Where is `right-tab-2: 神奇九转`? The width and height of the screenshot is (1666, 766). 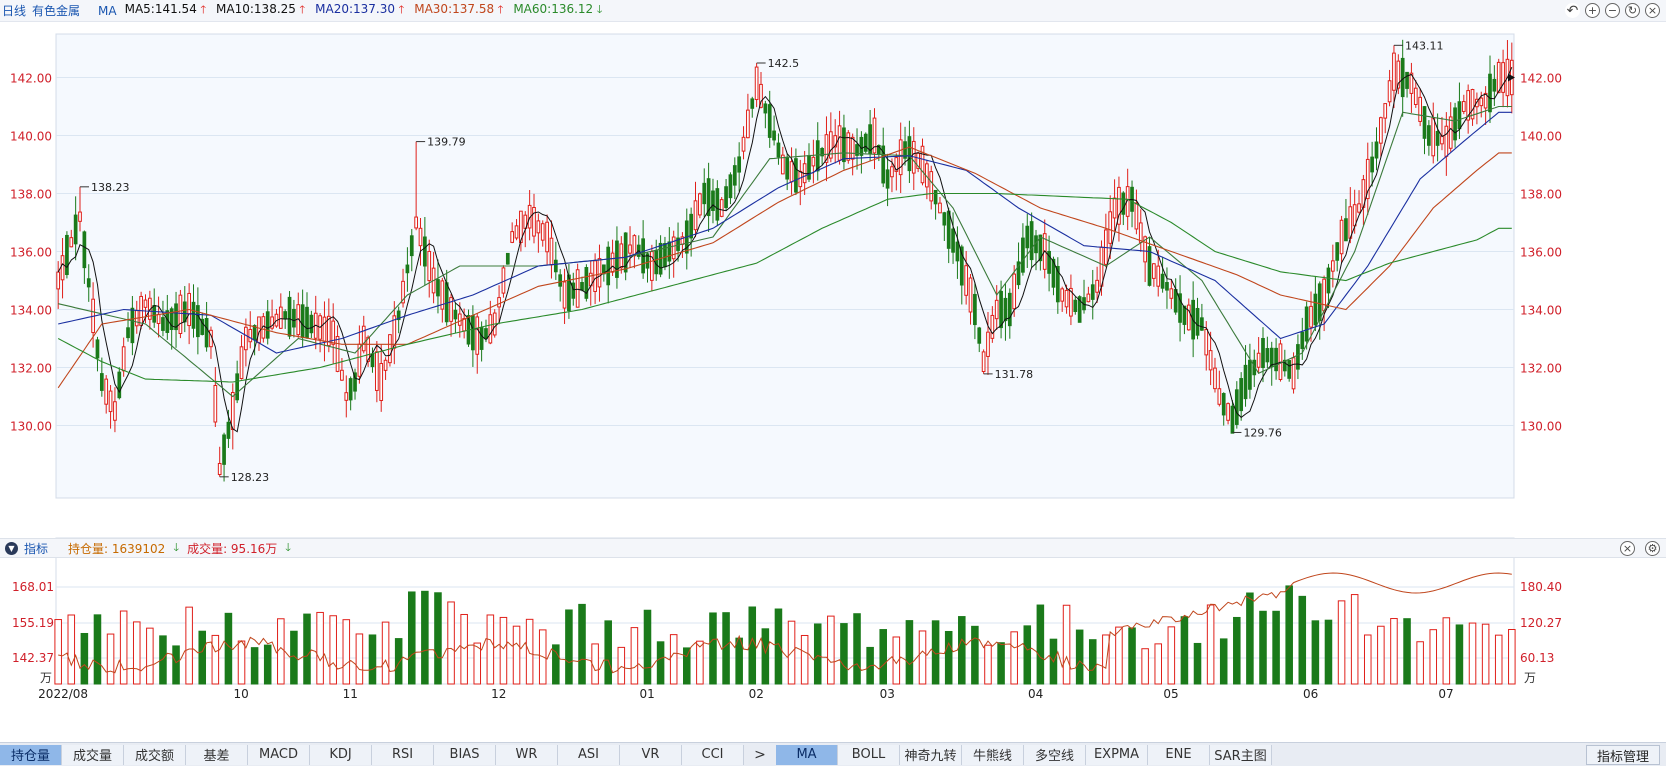 right-tab-2: 神奇九转 is located at coordinates (931, 754).